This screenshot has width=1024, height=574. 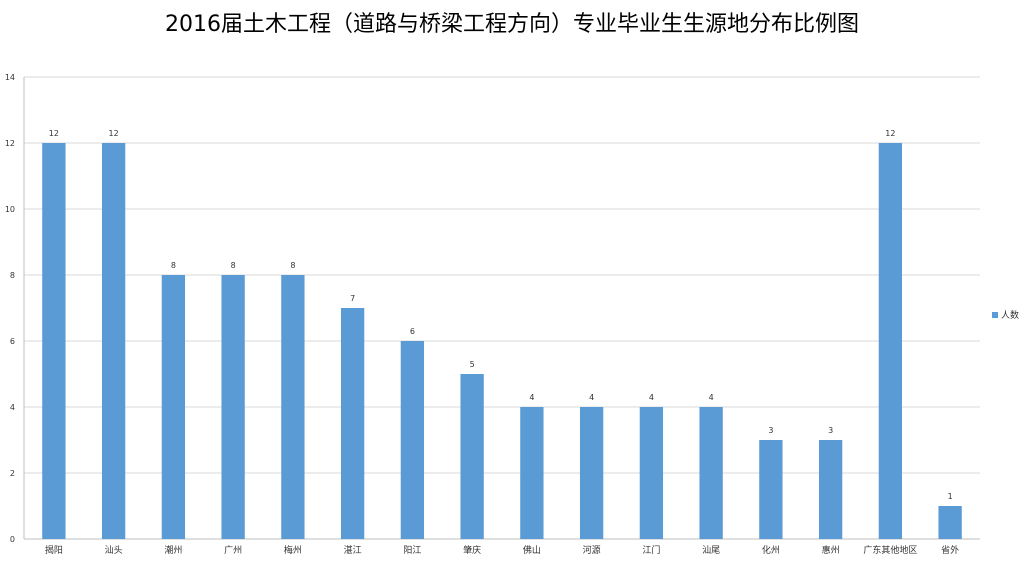 What do you see at coordinates (472, 550) in the screenshot?
I see `x-tick-label: 肇庆` at bounding box center [472, 550].